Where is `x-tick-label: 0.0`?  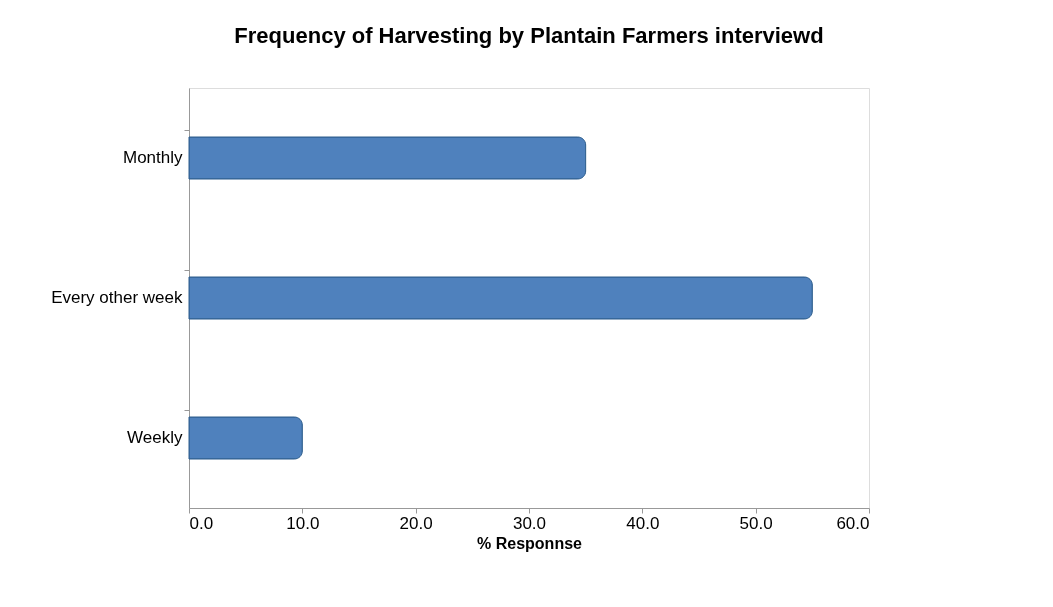 x-tick-label: 0.0 is located at coordinates (201, 523).